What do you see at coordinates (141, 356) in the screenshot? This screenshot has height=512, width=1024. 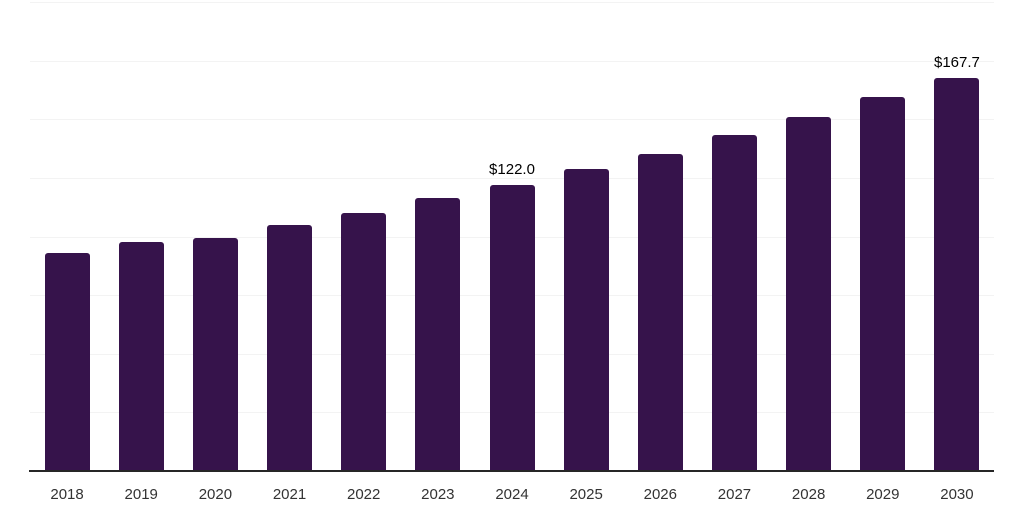 I see `bar-2019` at bounding box center [141, 356].